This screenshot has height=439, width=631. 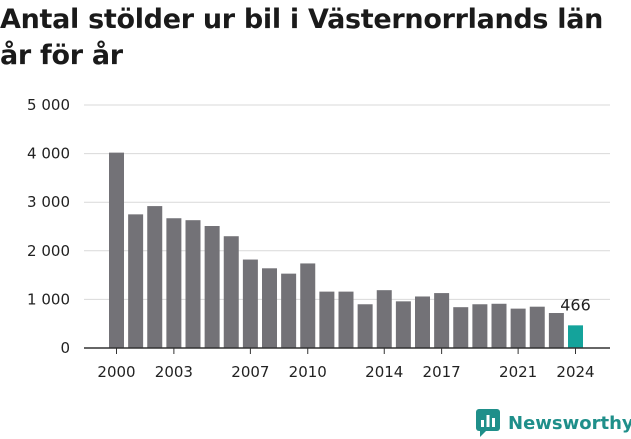 I want to click on brand-name: Newsworthy, so click(x=569, y=423).